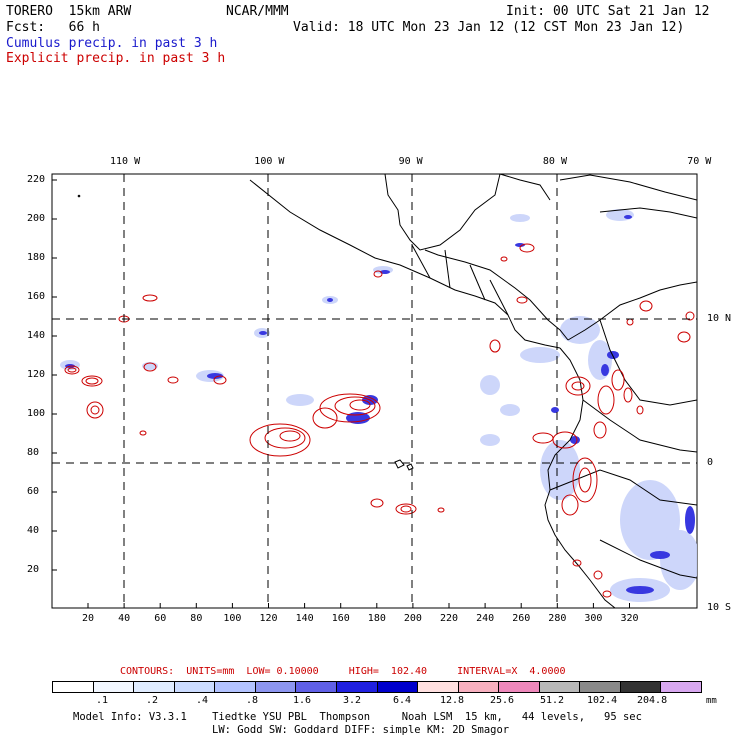 This screenshot has width=740, height=740. I want to click on colorbar-label: .1, so click(102, 700).